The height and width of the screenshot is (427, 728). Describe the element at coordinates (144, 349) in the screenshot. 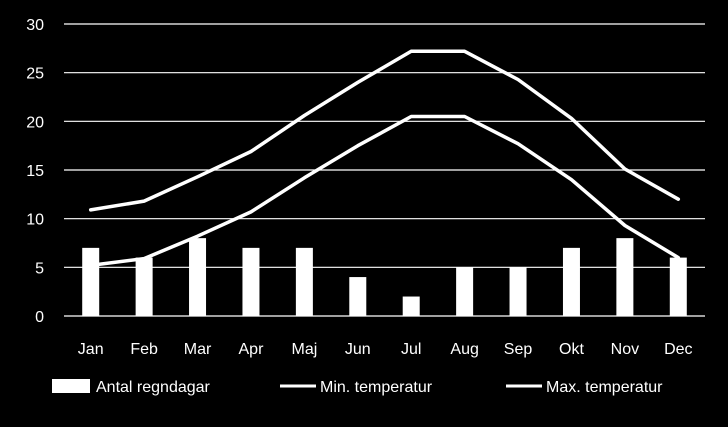

I see `x-tick-label: Feb` at that location.